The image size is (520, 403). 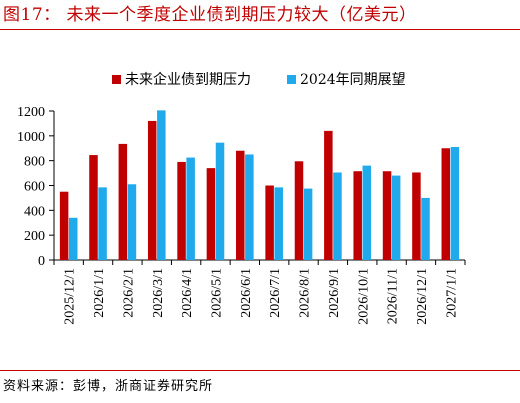 I want to click on x-tick-label: 2026/10/1, so click(x=363, y=296).